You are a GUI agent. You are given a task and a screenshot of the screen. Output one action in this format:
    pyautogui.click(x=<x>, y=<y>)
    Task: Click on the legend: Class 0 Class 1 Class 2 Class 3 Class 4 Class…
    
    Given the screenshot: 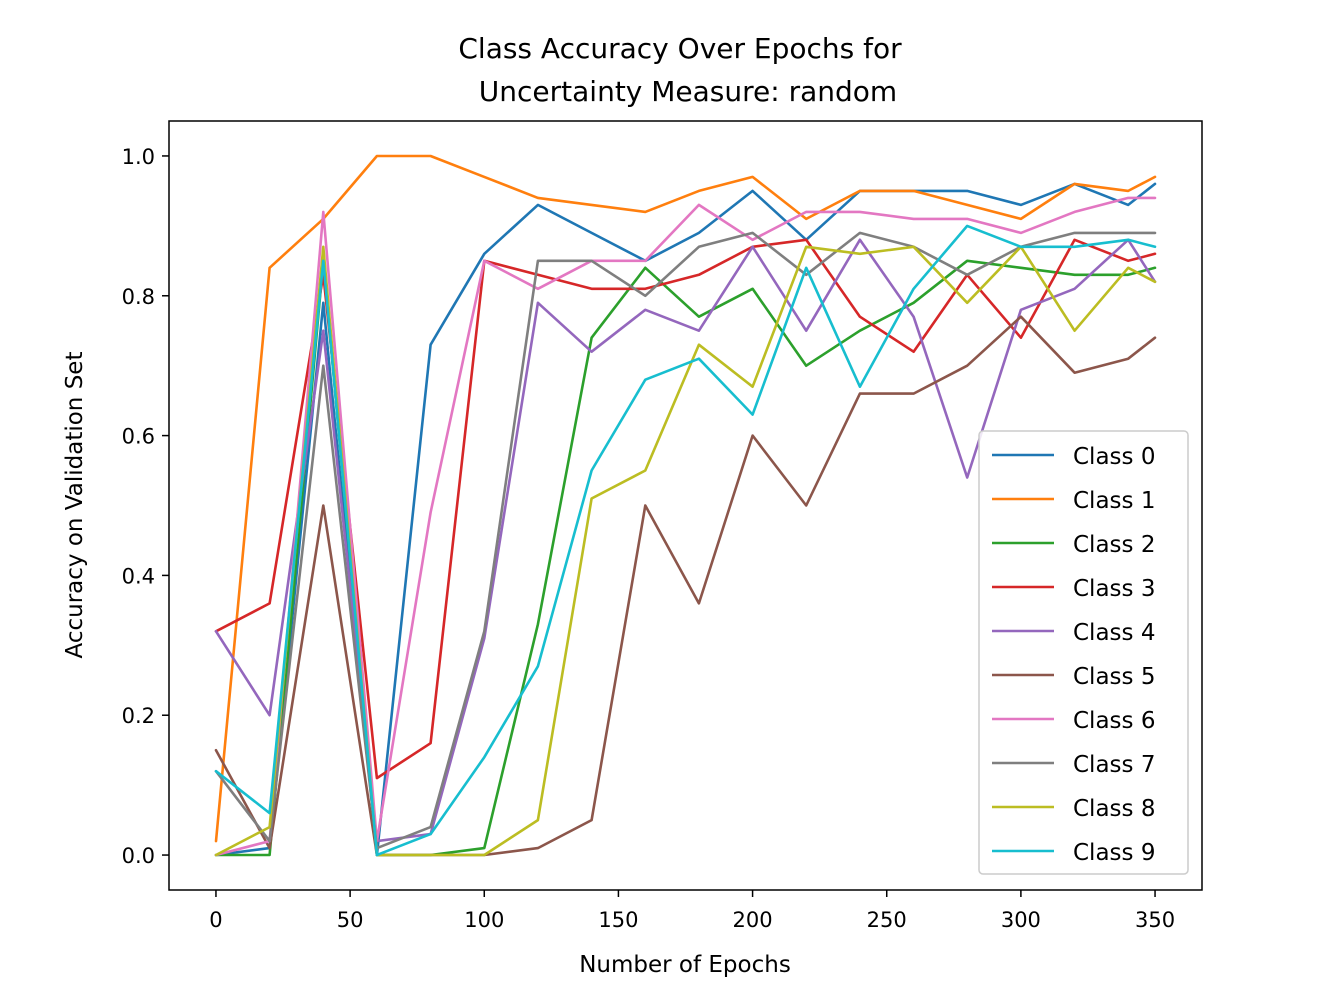 What is the action you would take?
    pyautogui.click(x=1083, y=652)
    